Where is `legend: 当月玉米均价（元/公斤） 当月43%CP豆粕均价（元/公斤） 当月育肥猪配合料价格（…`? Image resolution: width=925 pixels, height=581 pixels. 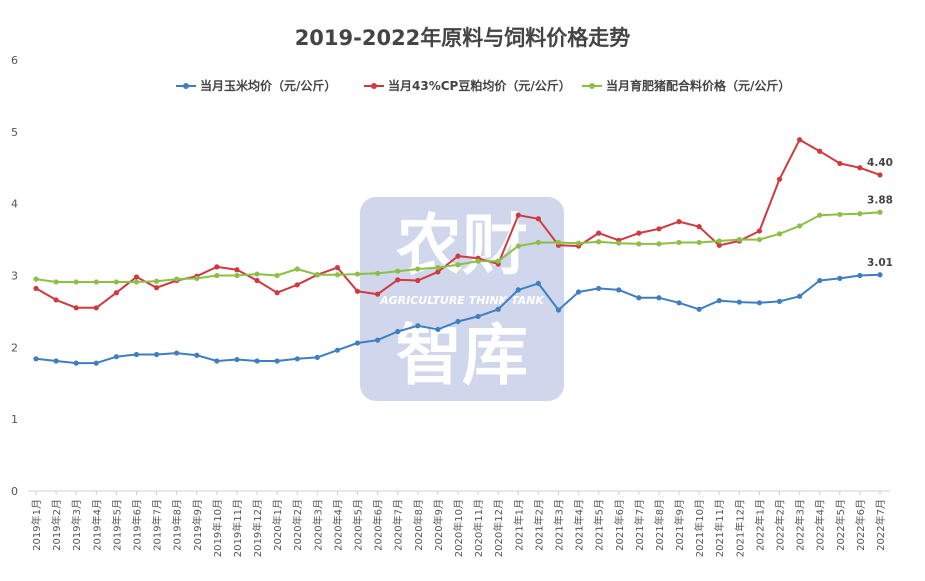
legend: 当月玉米均价（元/公斤） 当月43%CP豆粕均价（元/公斤） 当月育肥猪配合料价格（… is located at coordinates (483, 85).